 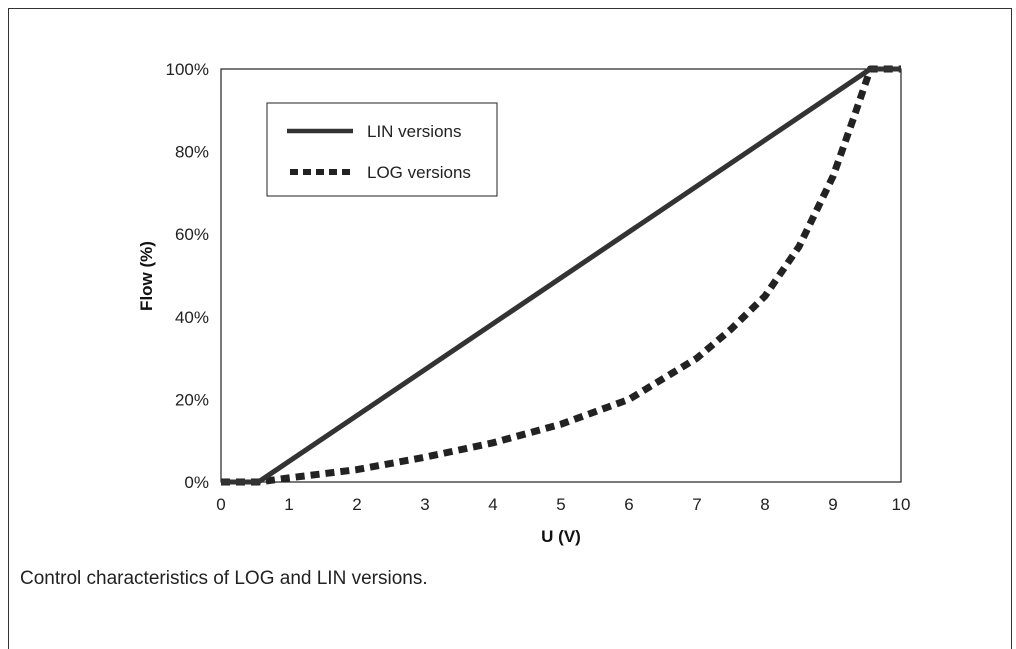 I want to click on legend-box, so click(x=382, y=149).